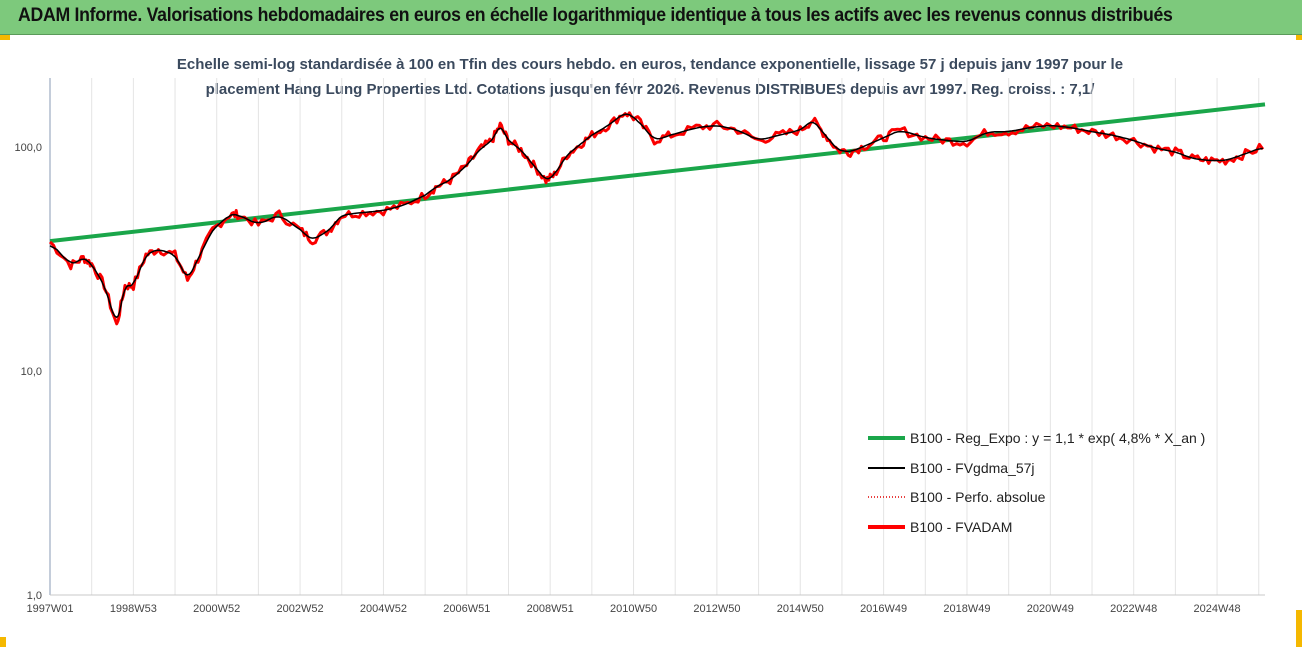 This screenshot has width=1302, height=647. I want to click on x-tick-label: 2018W49, so click(966, 609).